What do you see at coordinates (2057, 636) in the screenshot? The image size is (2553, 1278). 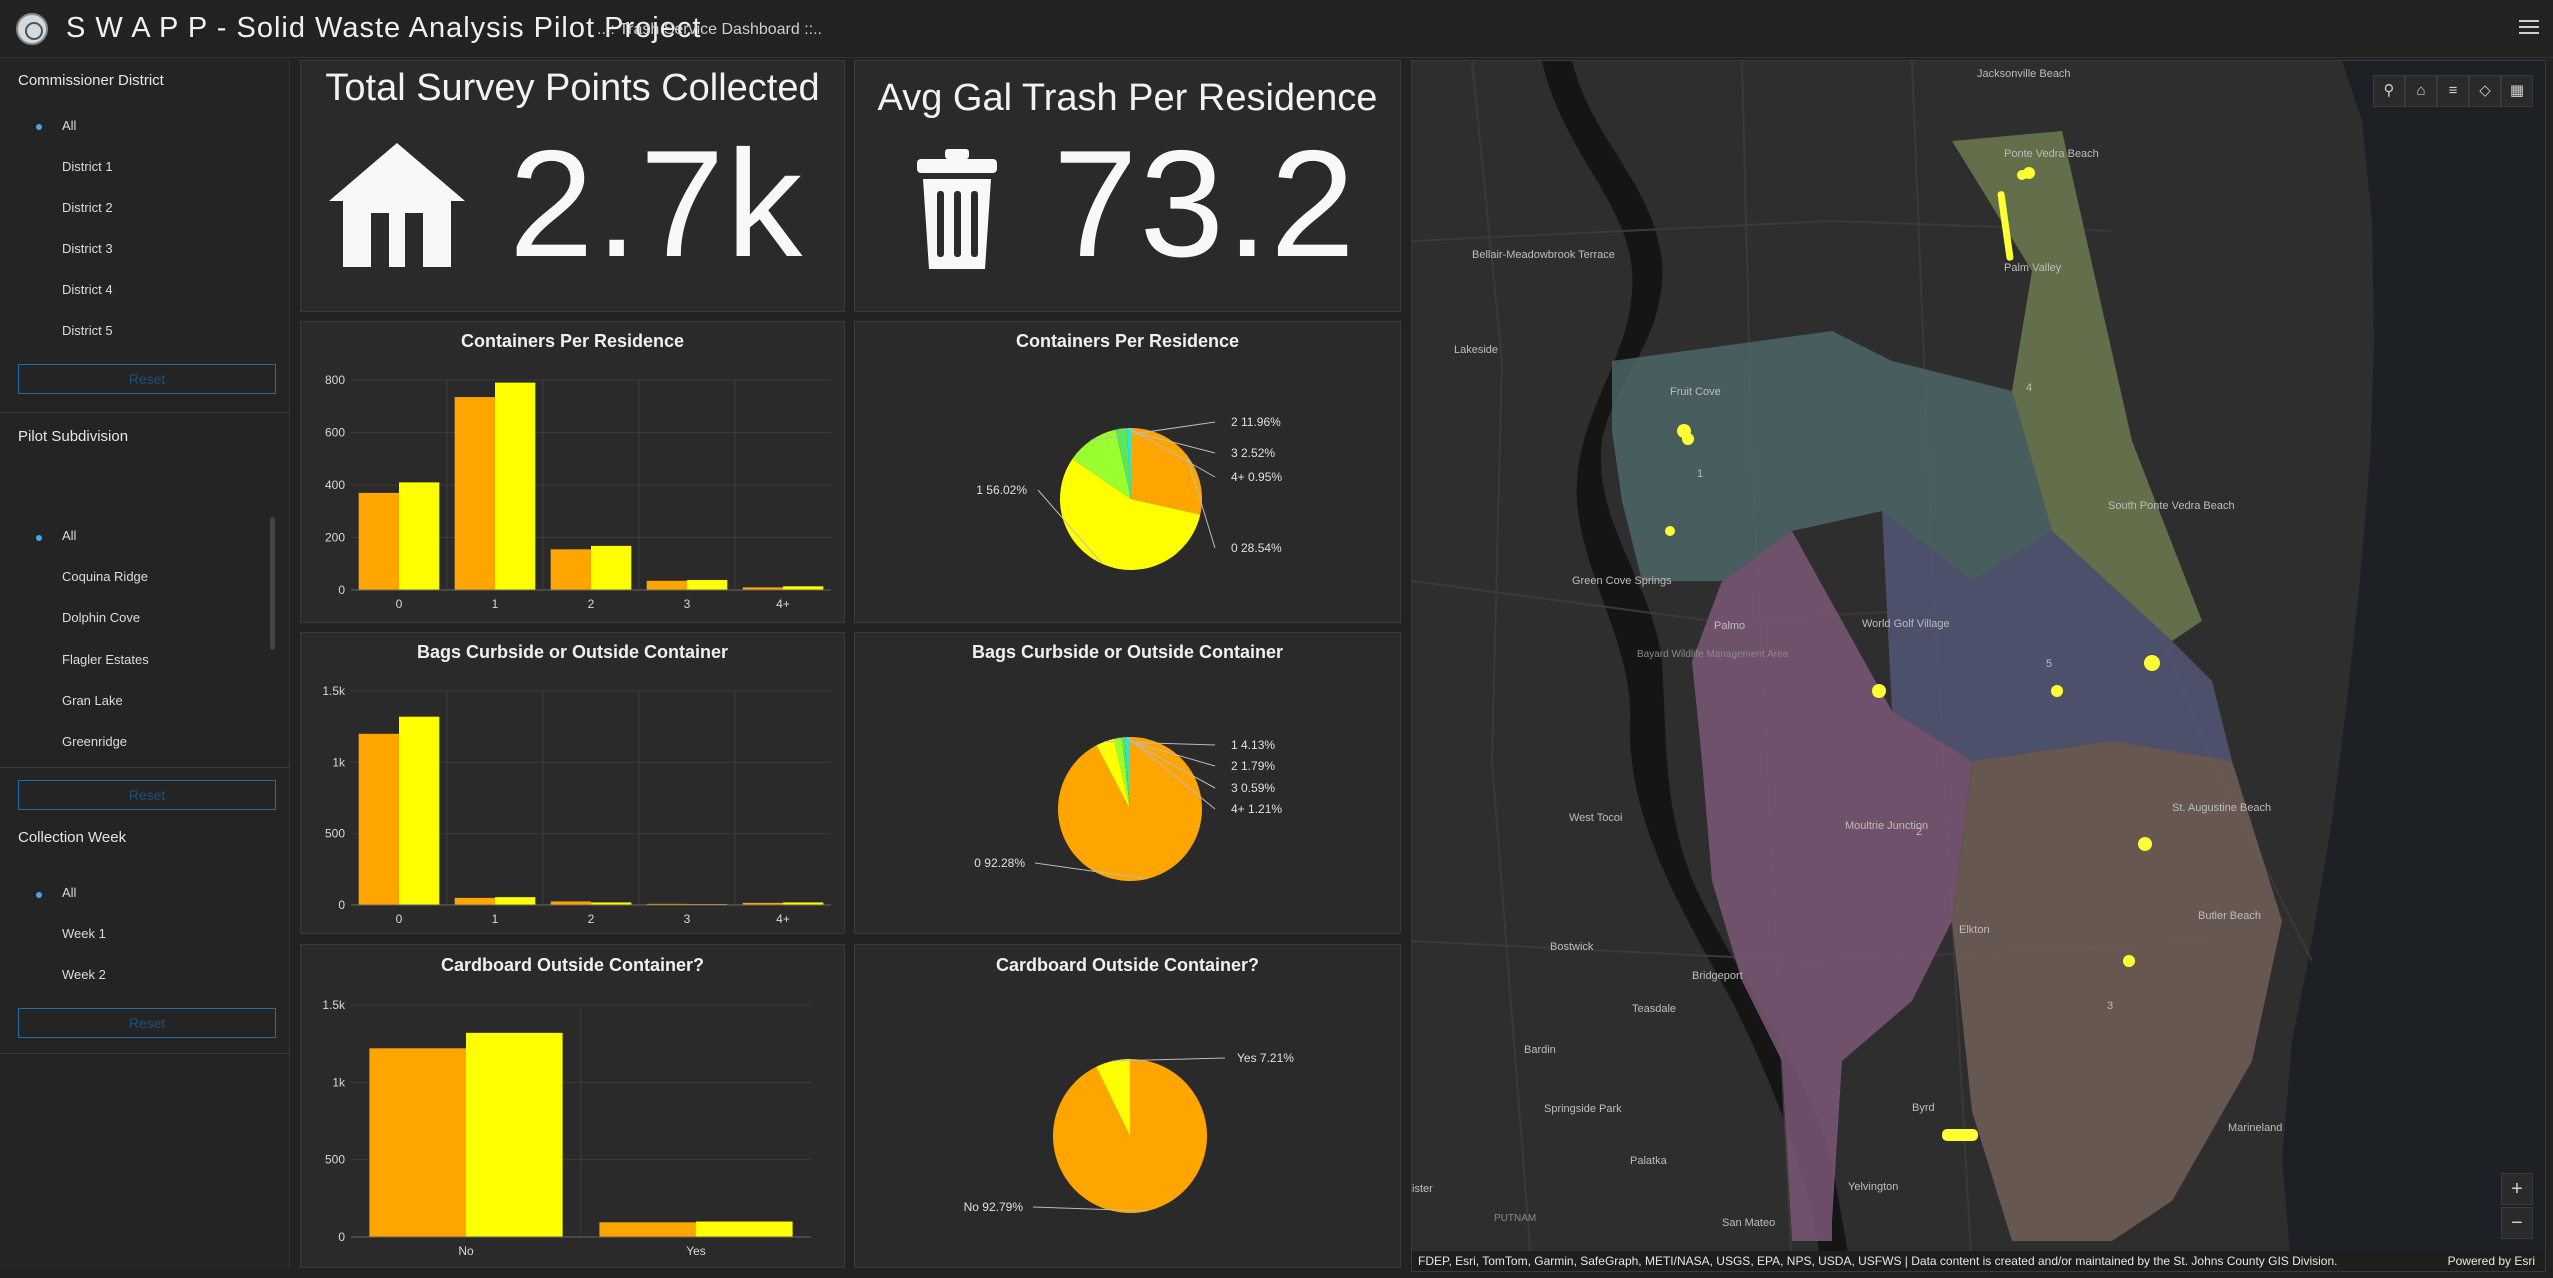 I see `district-5-polygon` at bounding box center [2057, 636].